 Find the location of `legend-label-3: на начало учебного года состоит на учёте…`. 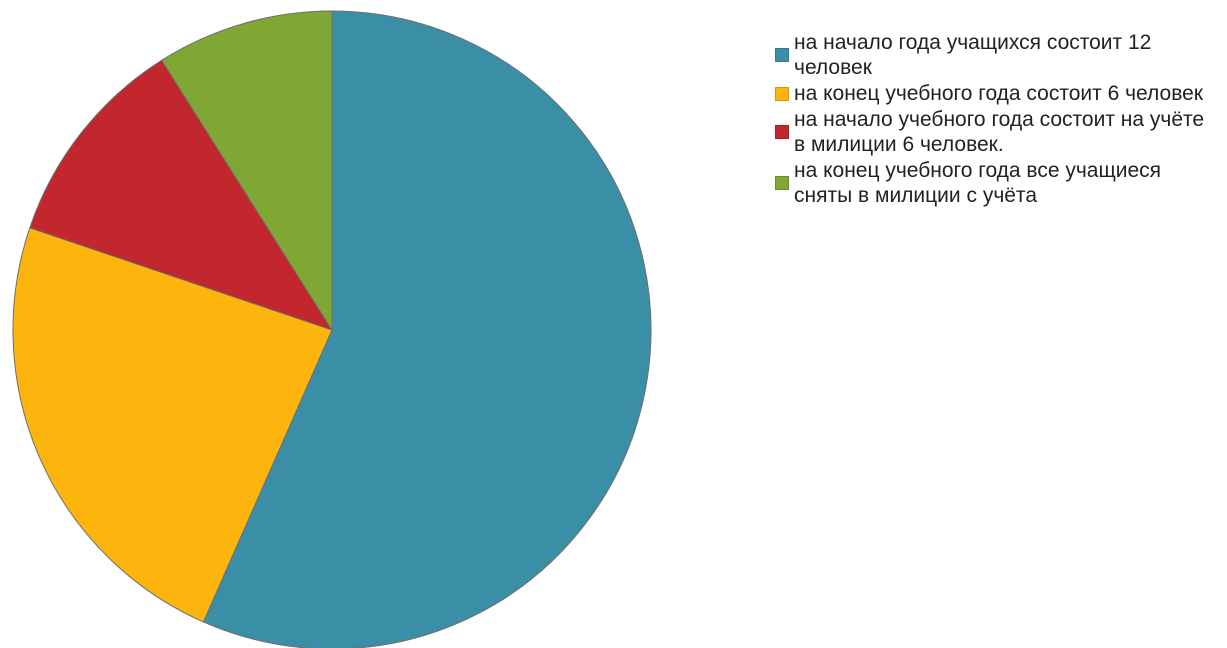

legend-label-3: на начало учебного года состоит на учёте… is located at coordinates (999, 132).